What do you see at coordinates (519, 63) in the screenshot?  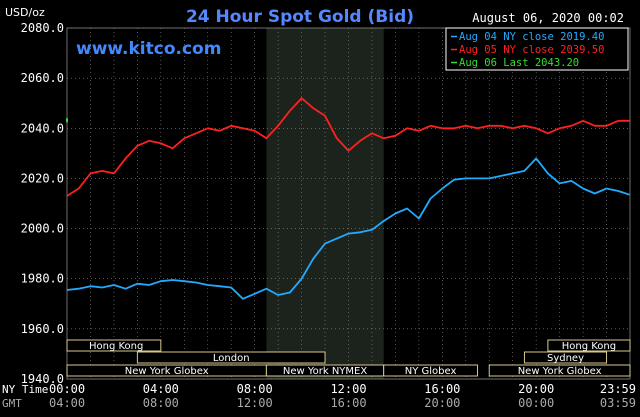 I see `legend-entry: Aug 06 Last 2043.20` at bounding box center [519, 63].